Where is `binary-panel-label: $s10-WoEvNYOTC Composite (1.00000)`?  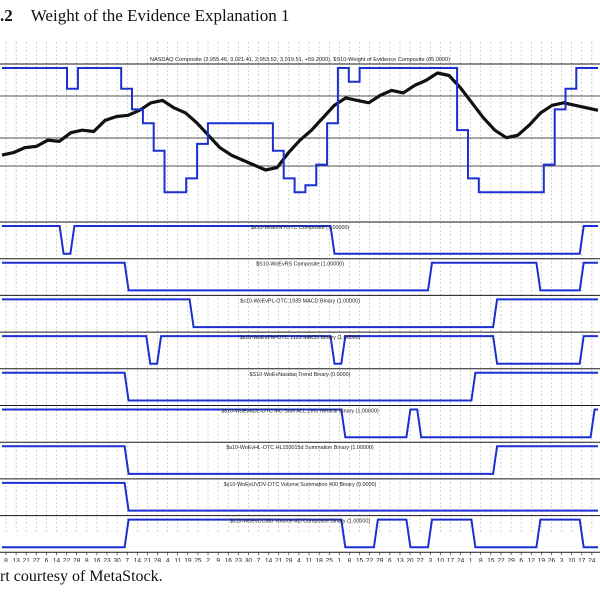
binary-panel-label: $s10-WoEvNYOTC Composite (1.00000) is located at coordinates (300, 228).